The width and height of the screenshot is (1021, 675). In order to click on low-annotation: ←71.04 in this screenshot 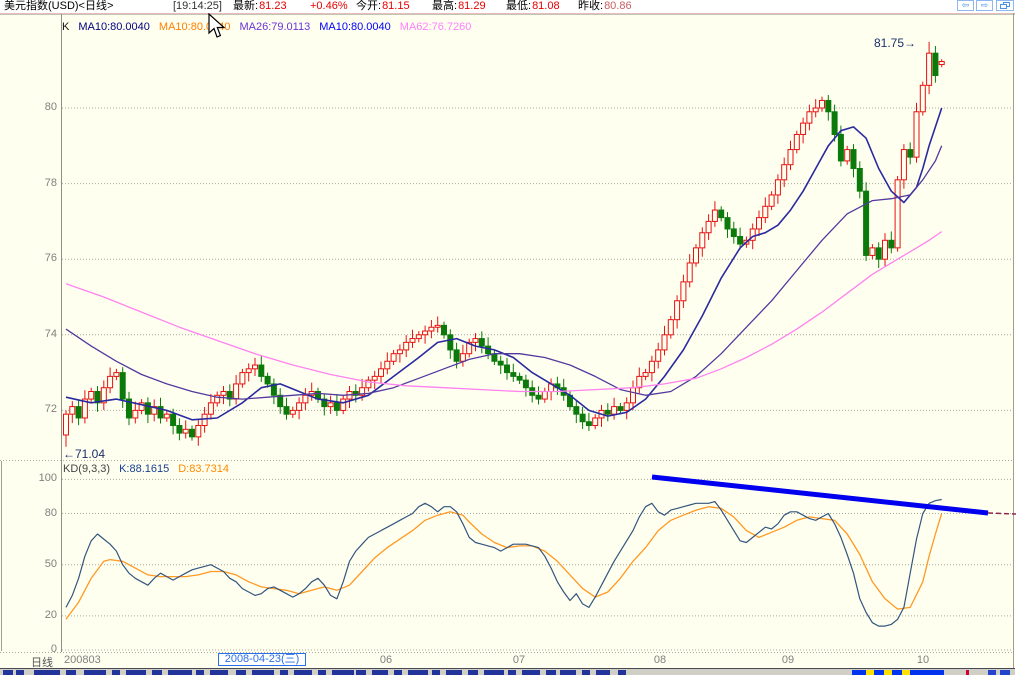, I will do `click(84, 454)`.